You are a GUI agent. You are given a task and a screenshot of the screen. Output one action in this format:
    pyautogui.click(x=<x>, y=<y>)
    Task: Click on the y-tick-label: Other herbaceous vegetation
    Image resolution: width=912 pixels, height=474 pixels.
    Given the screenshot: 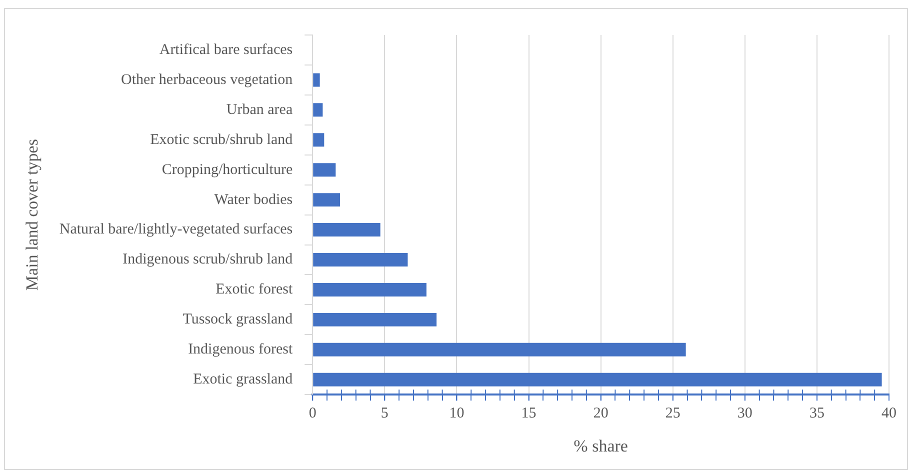 What is the action you would take?
    pyautogui.click(x=207, y=80)
    